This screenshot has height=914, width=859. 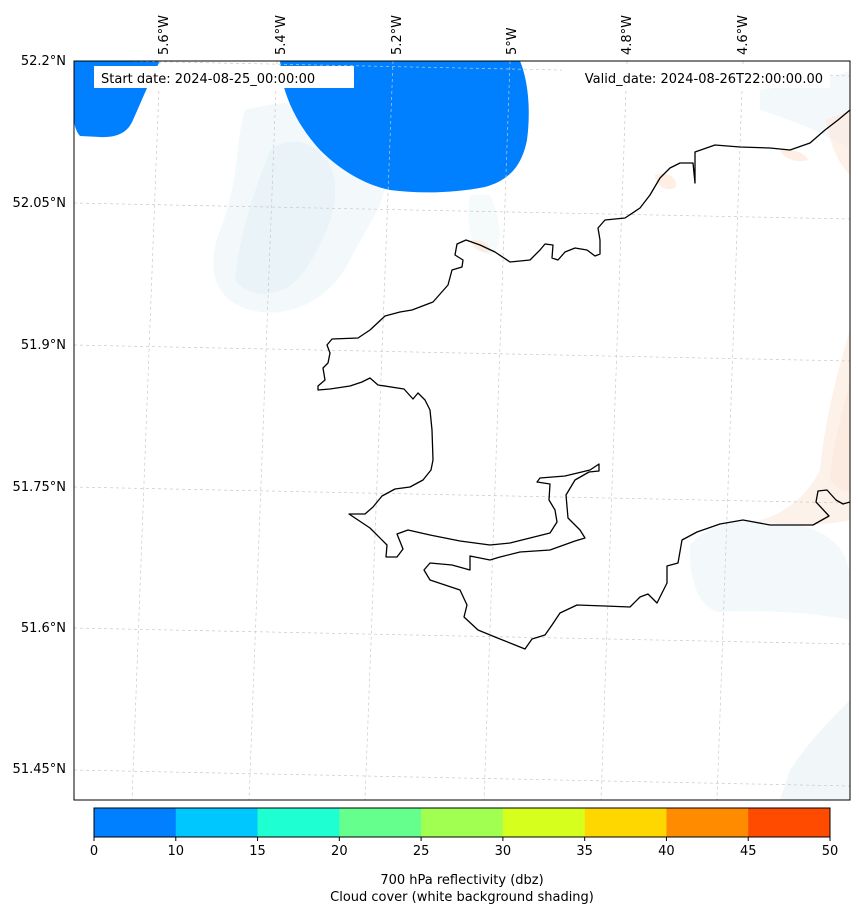 What do you see at coordinates (39, 487) in the screenshot?
I see `lat-label: 51.75°N` at bounding box center [39, 487].